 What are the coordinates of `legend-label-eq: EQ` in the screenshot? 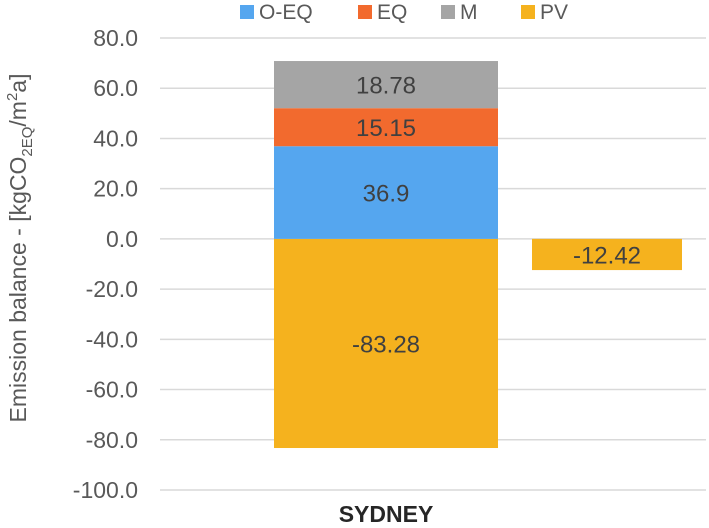 It's located at (392, 12).